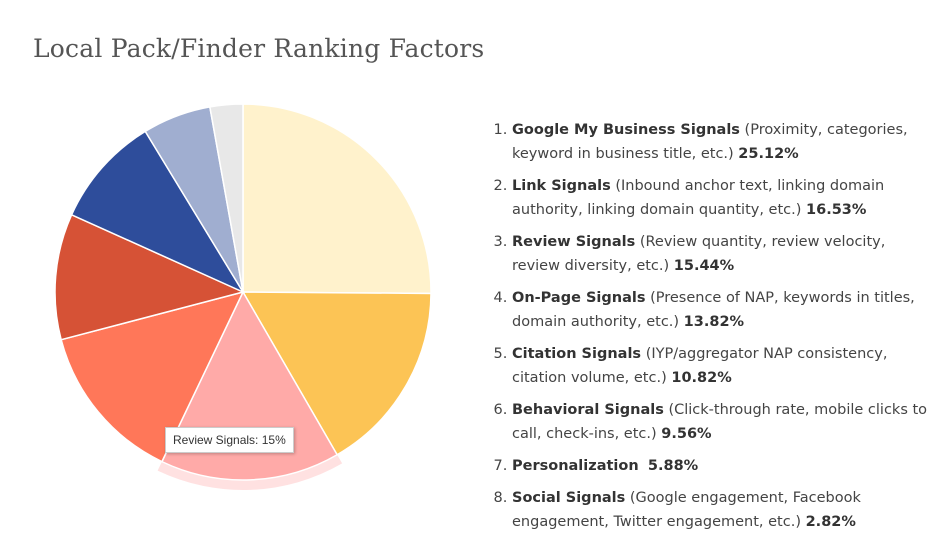 Image resolution: width=952 pixels, height=550 pixels. Describe the element at coordinates (673, 466) in the screenshot. I see `legend-value: 5.88%` at that location.